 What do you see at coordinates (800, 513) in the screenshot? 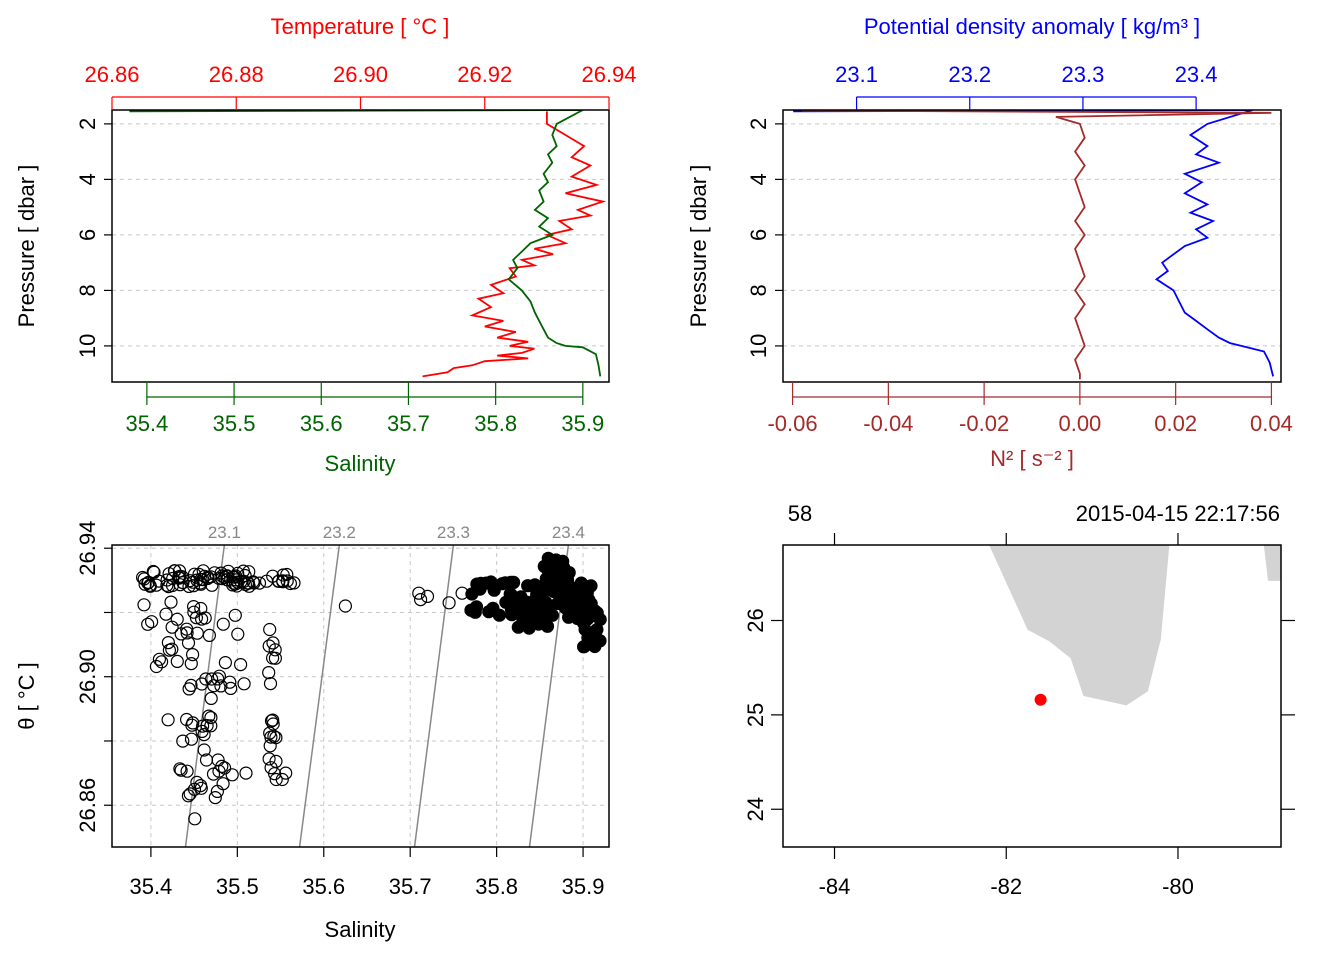
I see `station-number: 58` at bounding box center [800, 513].